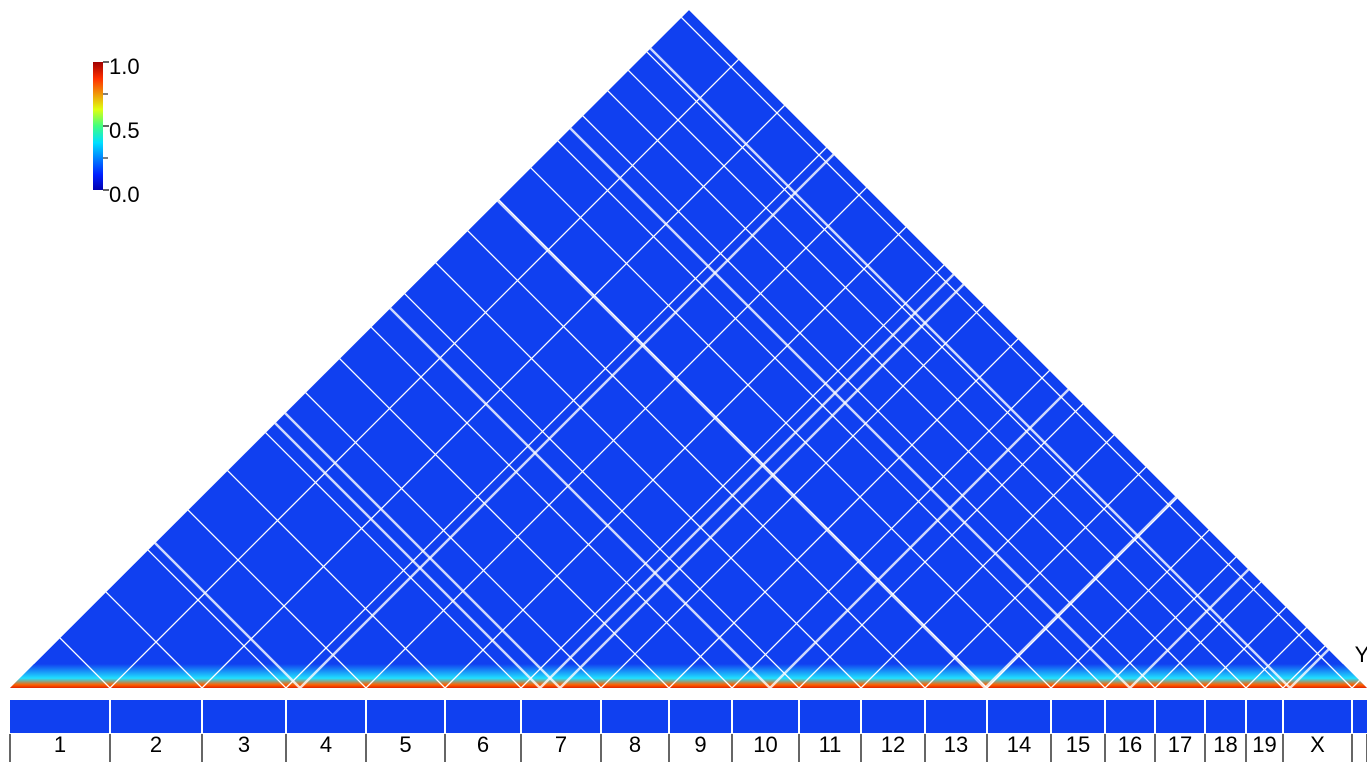  I want to click on colorbar-tick-label: 1.0, so click(124, 66).